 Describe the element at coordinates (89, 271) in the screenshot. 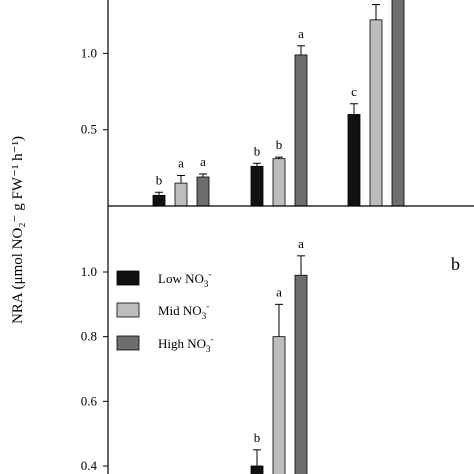

I see `panel-b-tick-label: 1.0` at that location.